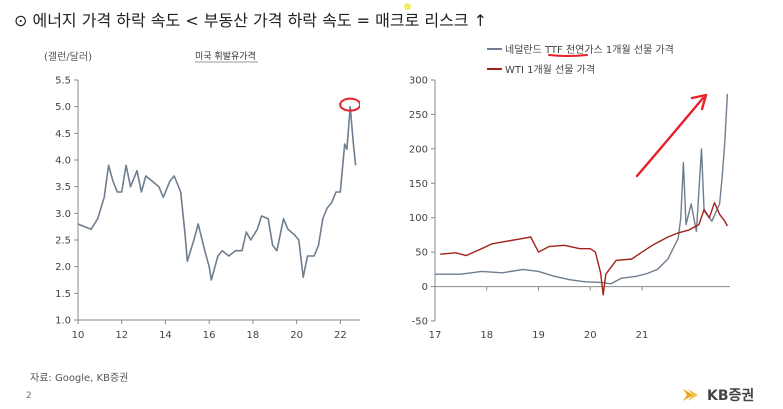 Image resolution: width=783 pixels, height=409 pixels. Describe the element at coordinates (68, 57) in the screenshot. I see `y-axis-label: (갤런/달러)` at that location.